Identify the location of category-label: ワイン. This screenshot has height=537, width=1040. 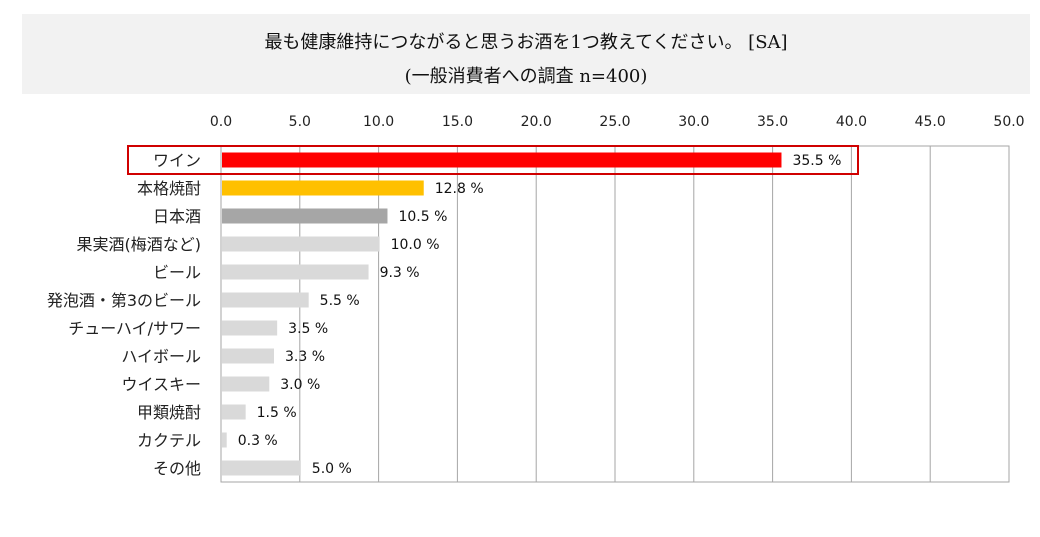
(177, 160).